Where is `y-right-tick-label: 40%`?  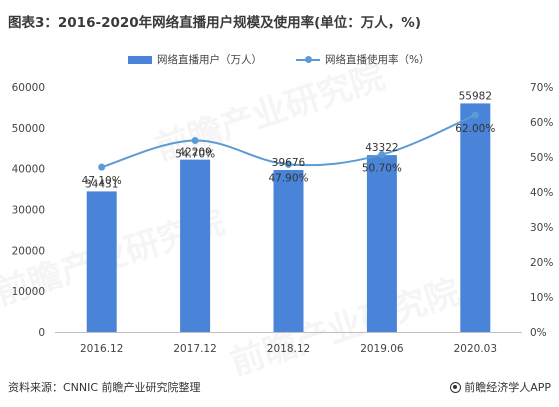
y-right-tick-label: 40% is located at coordinates (541, 193).